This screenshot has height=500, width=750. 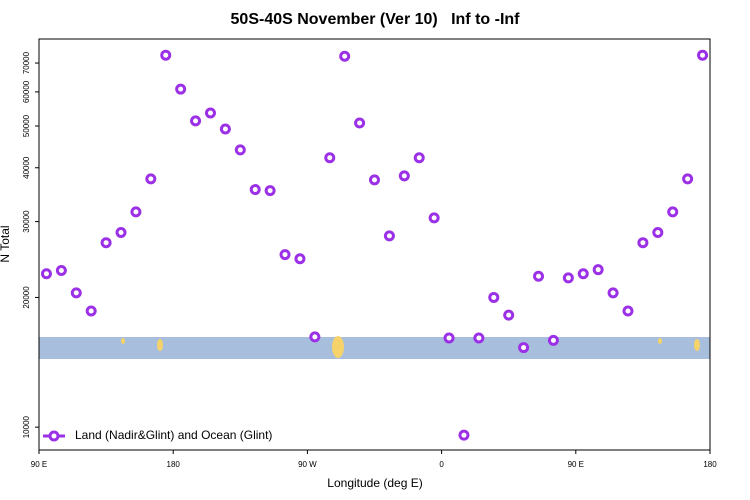 What do you see at coordinates (54, 436) in the screenshot?
I see `legend-marker` at bounding box center [54, 436].